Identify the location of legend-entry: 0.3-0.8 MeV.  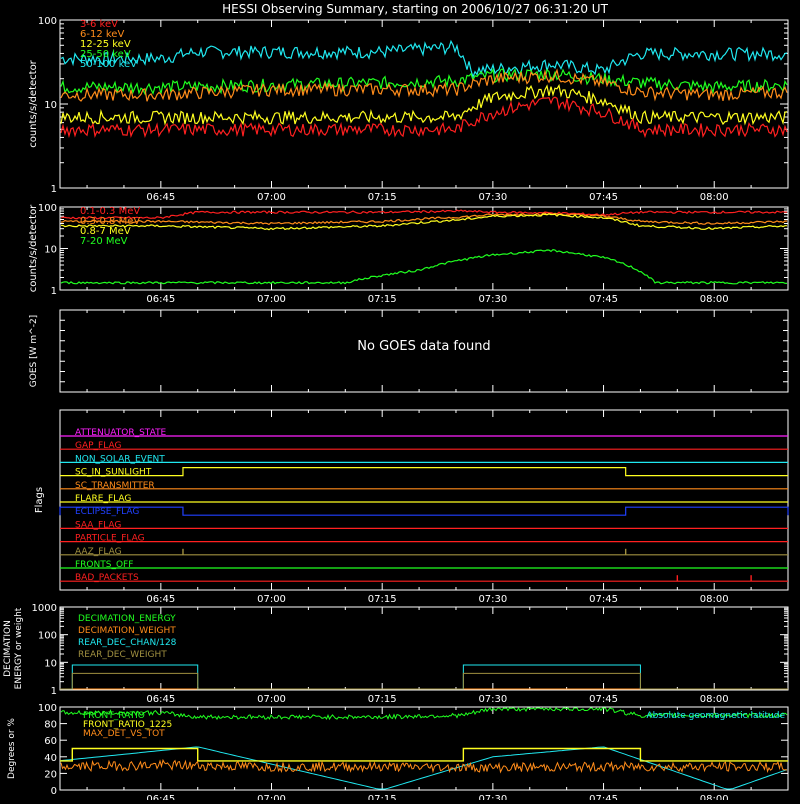
(110, 221).